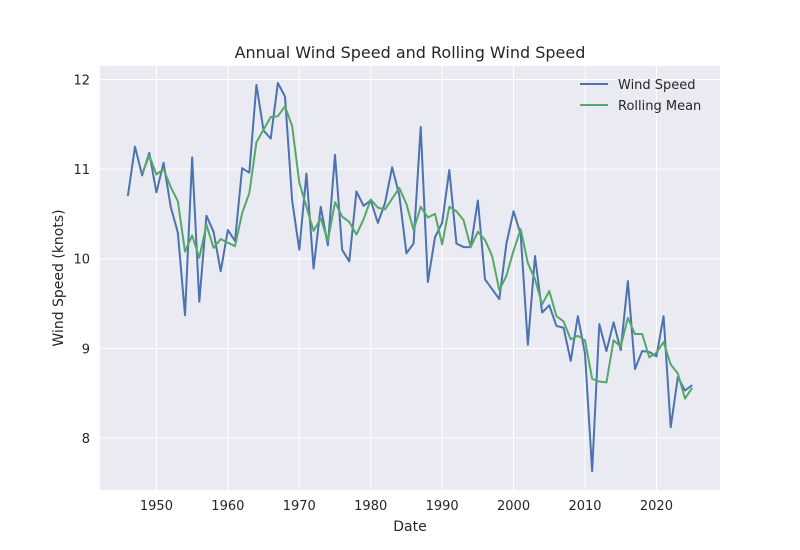 The width and height of the screenshot is (800, 550). Describe the element at coordinates (370, 506) in the screenshot. I see `x-tick-label: 1980` at that location.